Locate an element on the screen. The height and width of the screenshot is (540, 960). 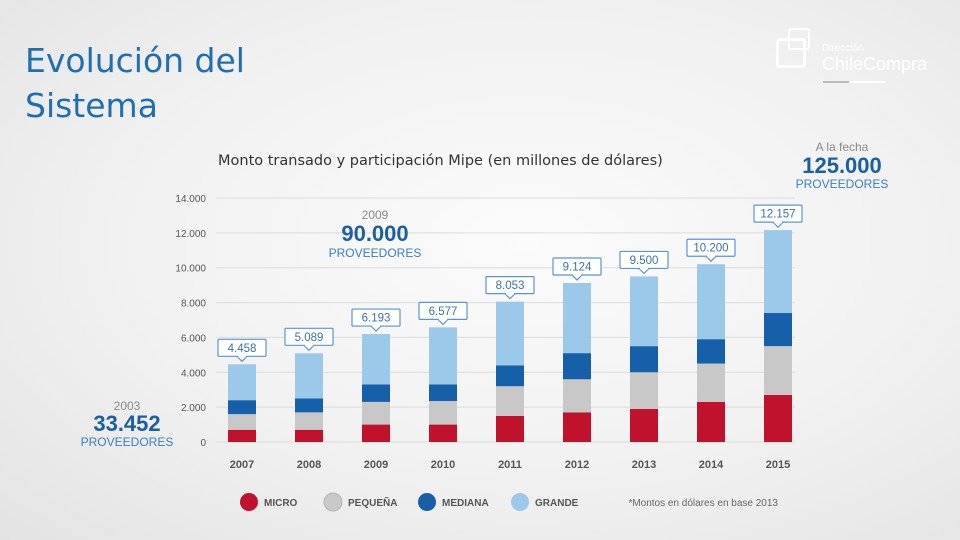
bar-segment-mediana-2007 is located at coordinates (242, 407).